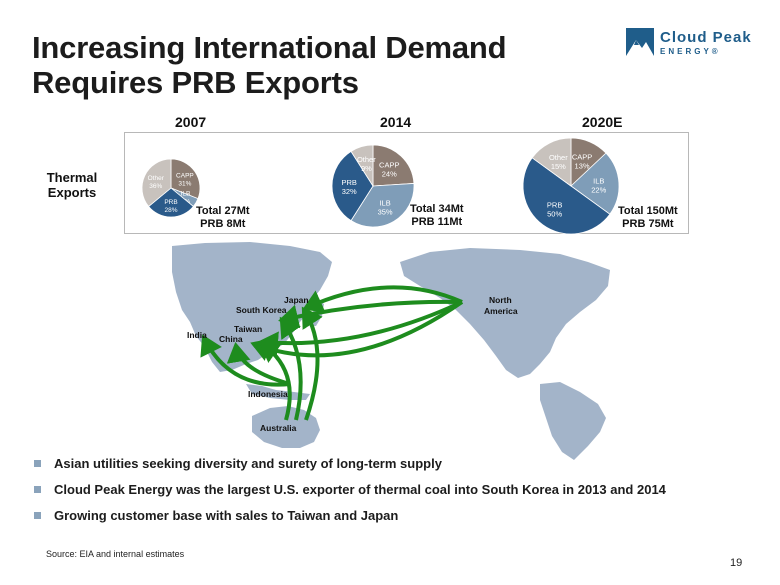 Image resolution: width=780 pixels, height=585 pixels. What do you see at coordinates (640, 42) in the screenshot?
I see `mountain-icon` at bounding box center [640, 42].